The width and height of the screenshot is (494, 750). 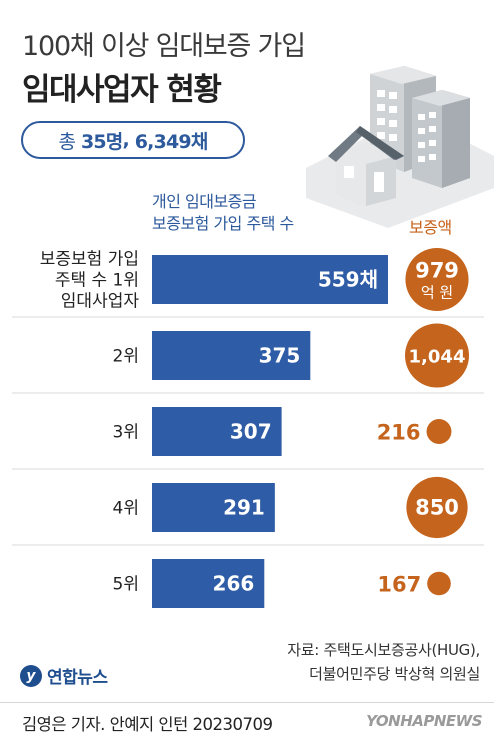 I want to click on amount-unit-label: 억 원, so click(x=437, y=293).